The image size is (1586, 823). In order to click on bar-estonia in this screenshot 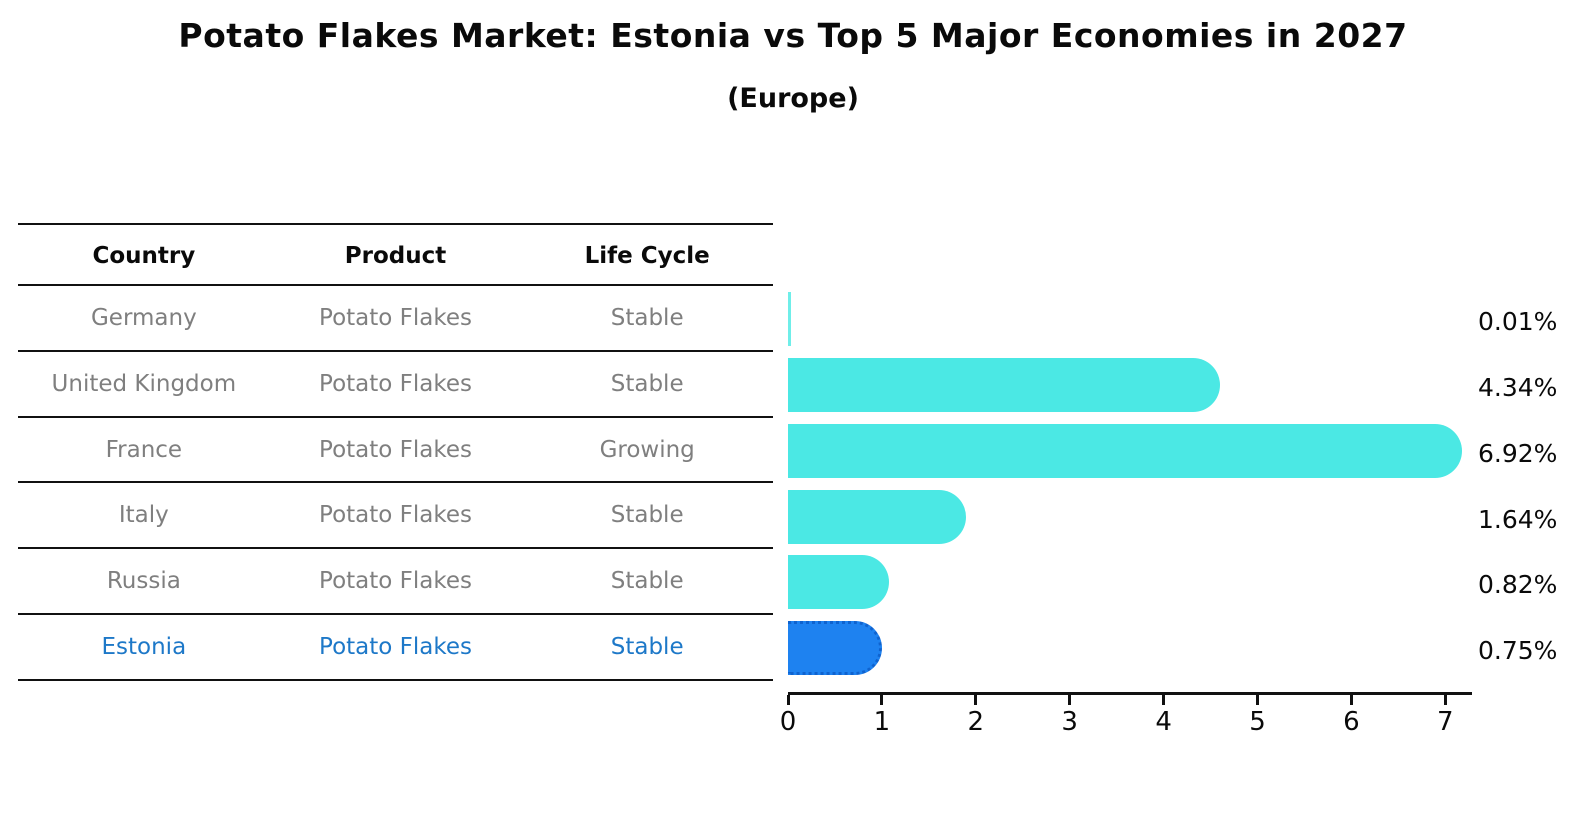, I will do `click(835, 648)`.